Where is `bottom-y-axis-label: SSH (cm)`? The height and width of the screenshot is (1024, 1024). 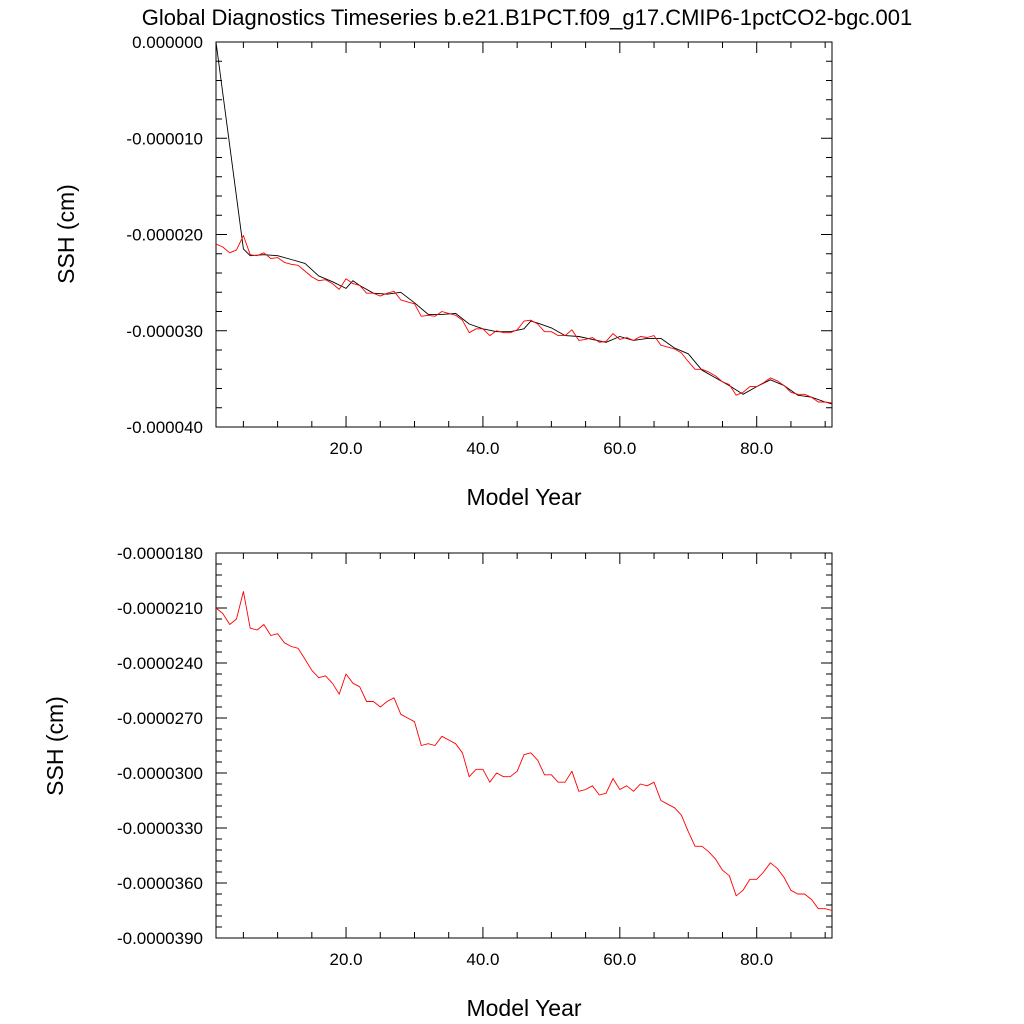 bottom-y-axis-label: SSH (cm) is located at coordinates (55, 746).